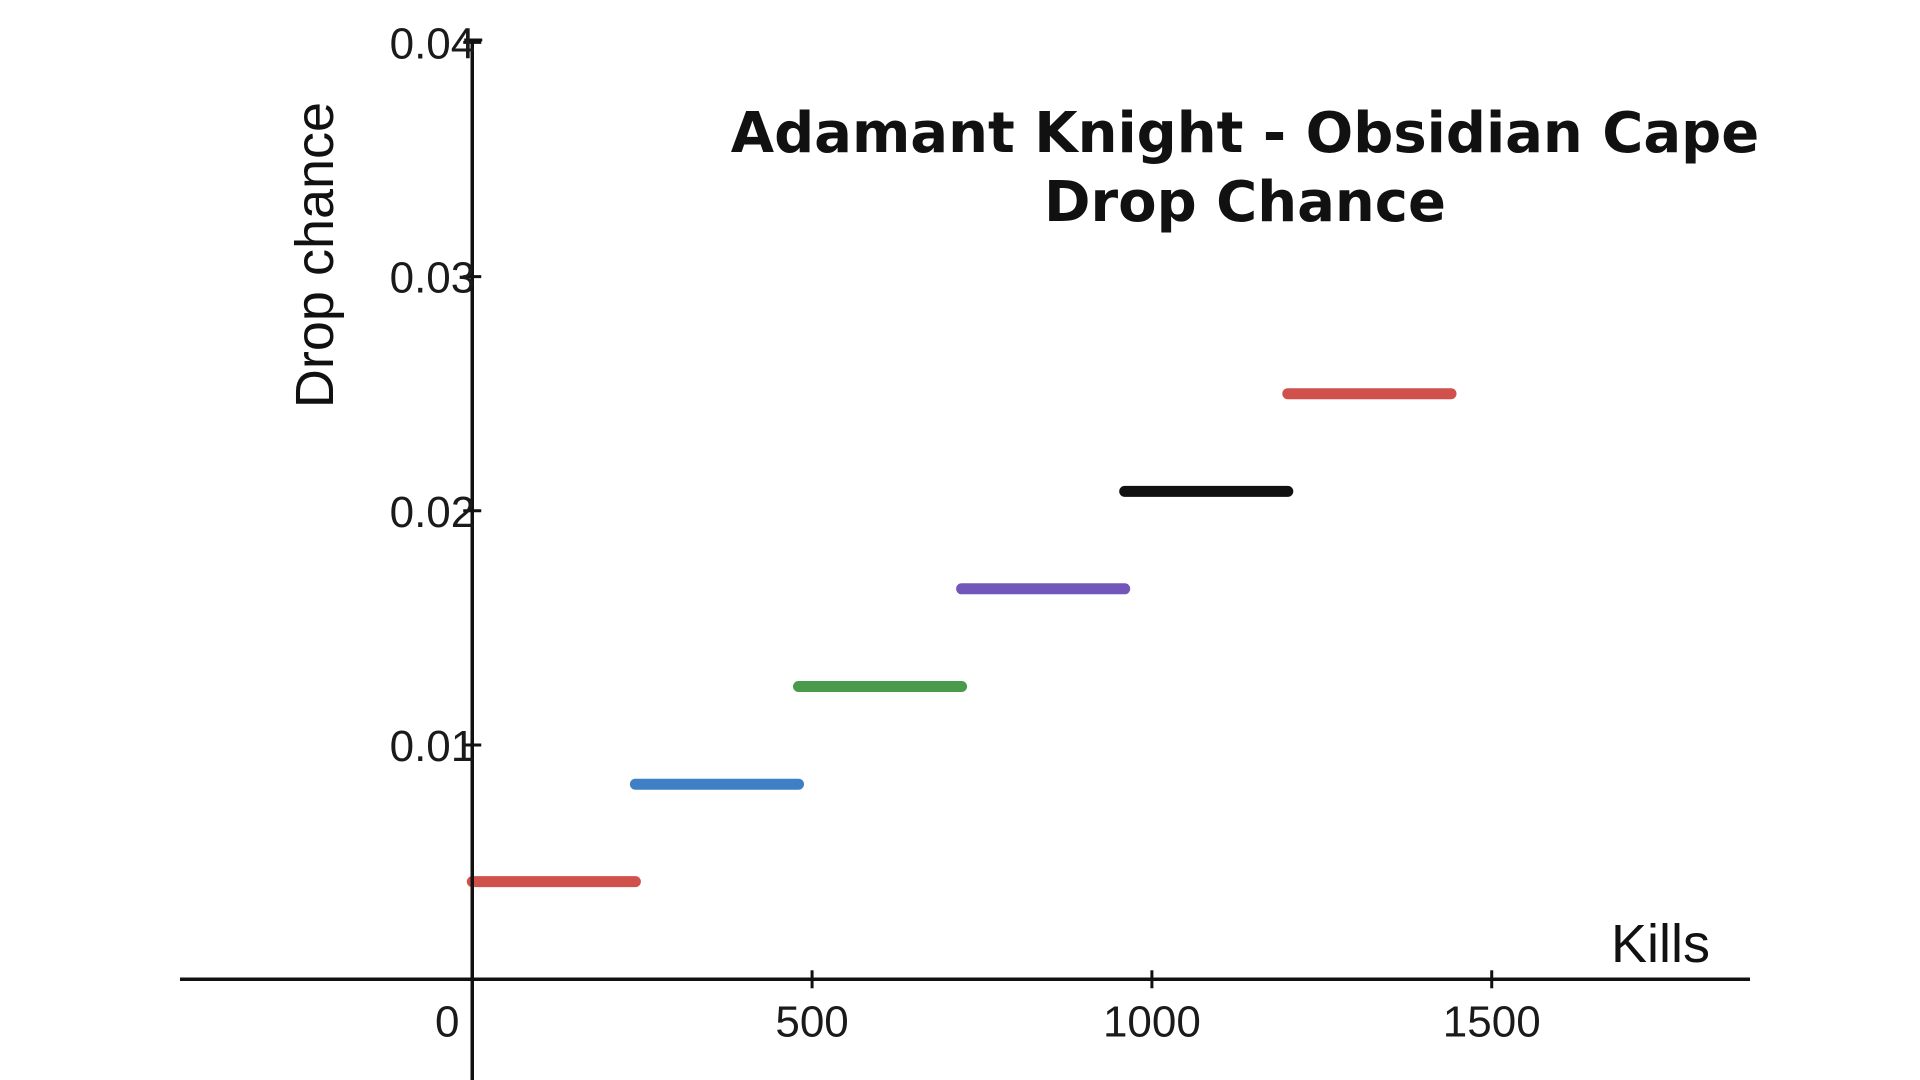 The image size is (1920, 1080). What do you see at coordinates (1245, 133) in the screenshot?
I see `chart-title-line-1: Adamant Knight - Obsidian Cape` at bounding box center [1245, 133].